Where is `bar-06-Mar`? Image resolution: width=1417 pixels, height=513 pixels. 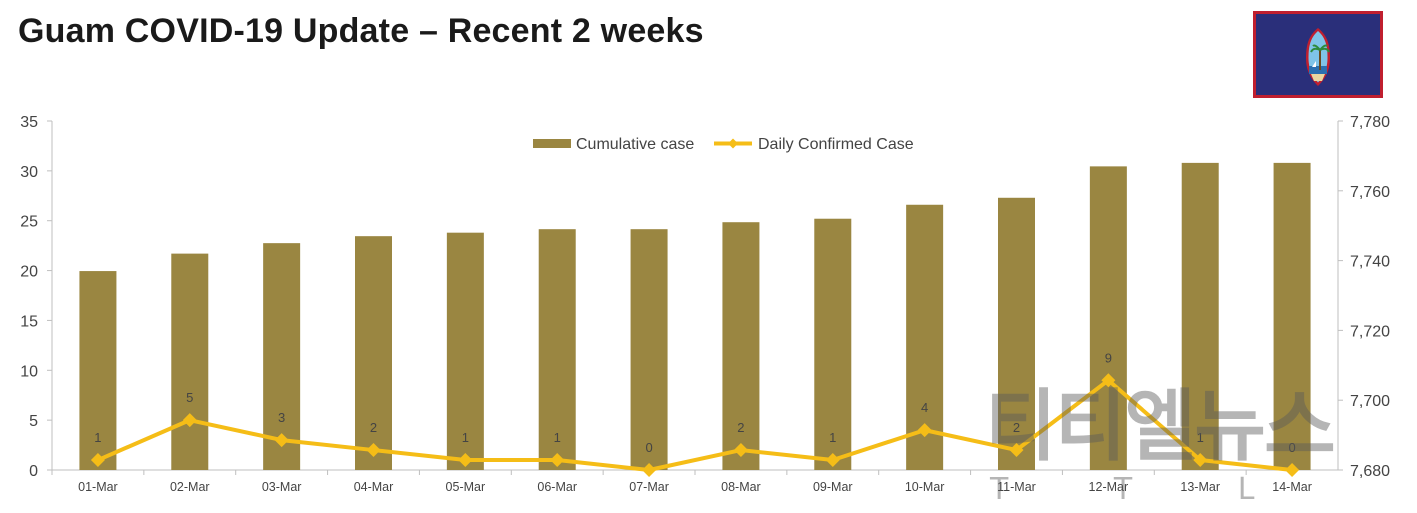
bar-06-Mar is located at coordinates (557, 349).